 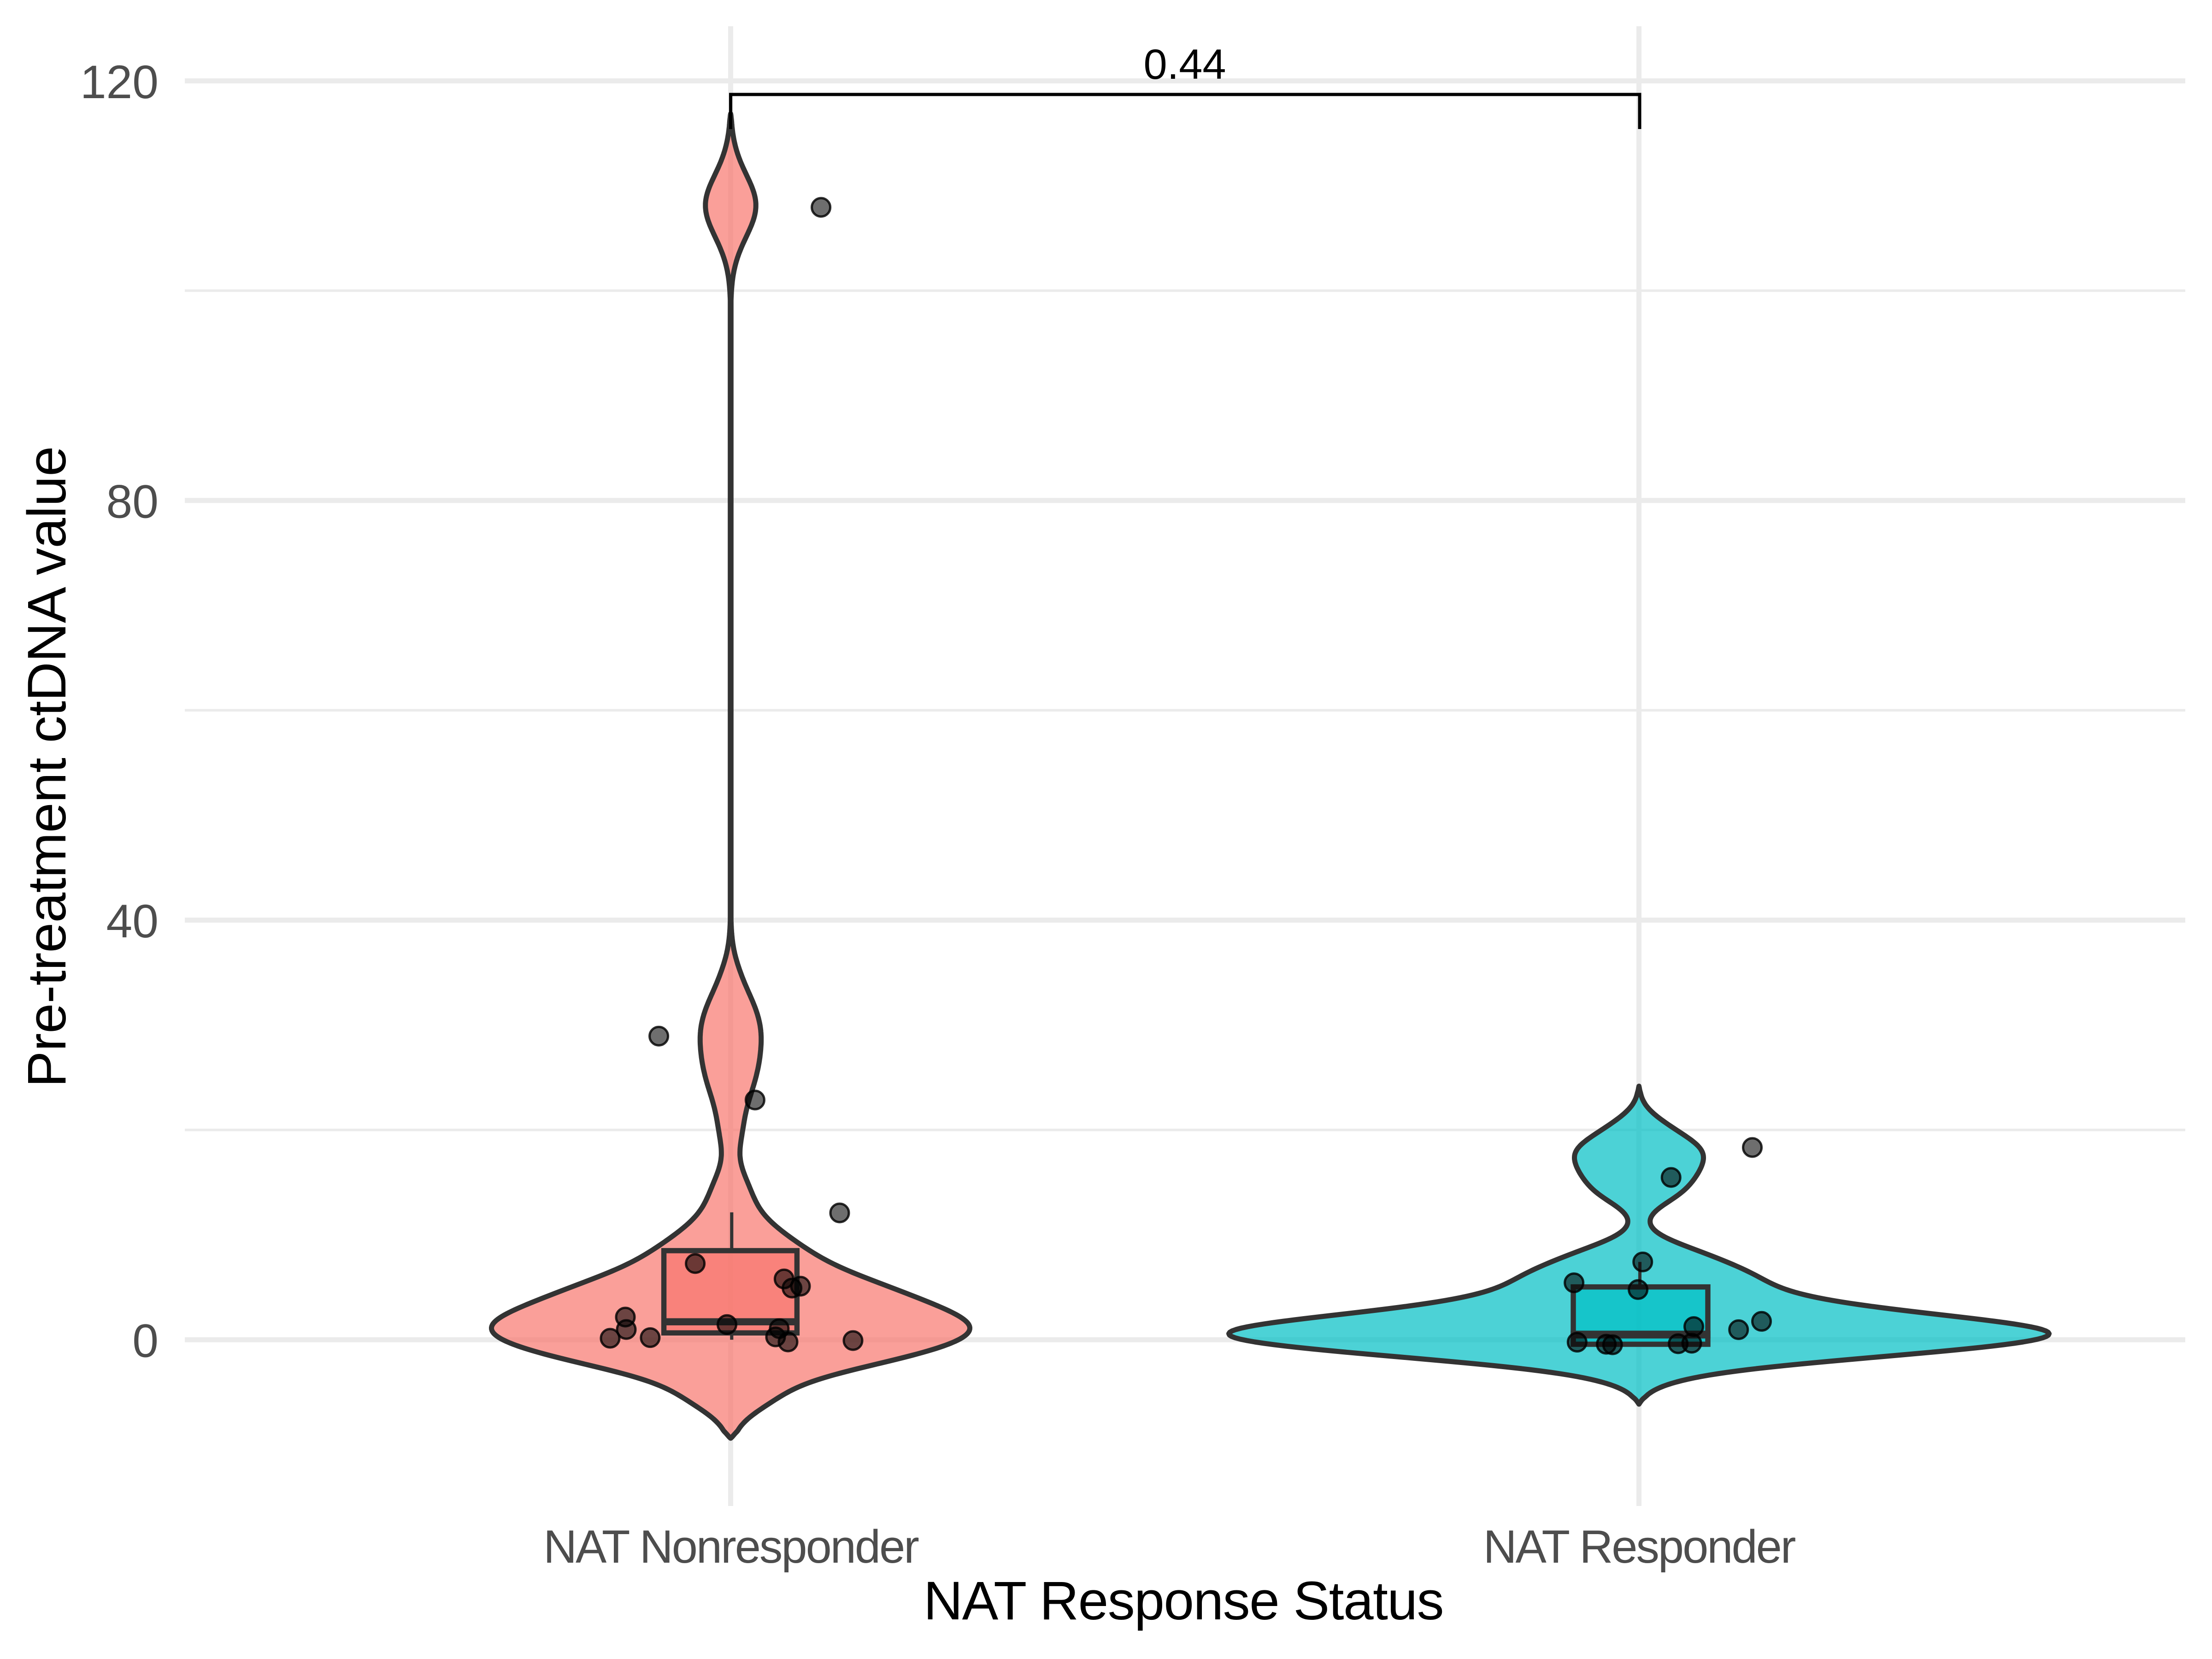 I want to click on svg-text: 80, so click(x=132, y=502).